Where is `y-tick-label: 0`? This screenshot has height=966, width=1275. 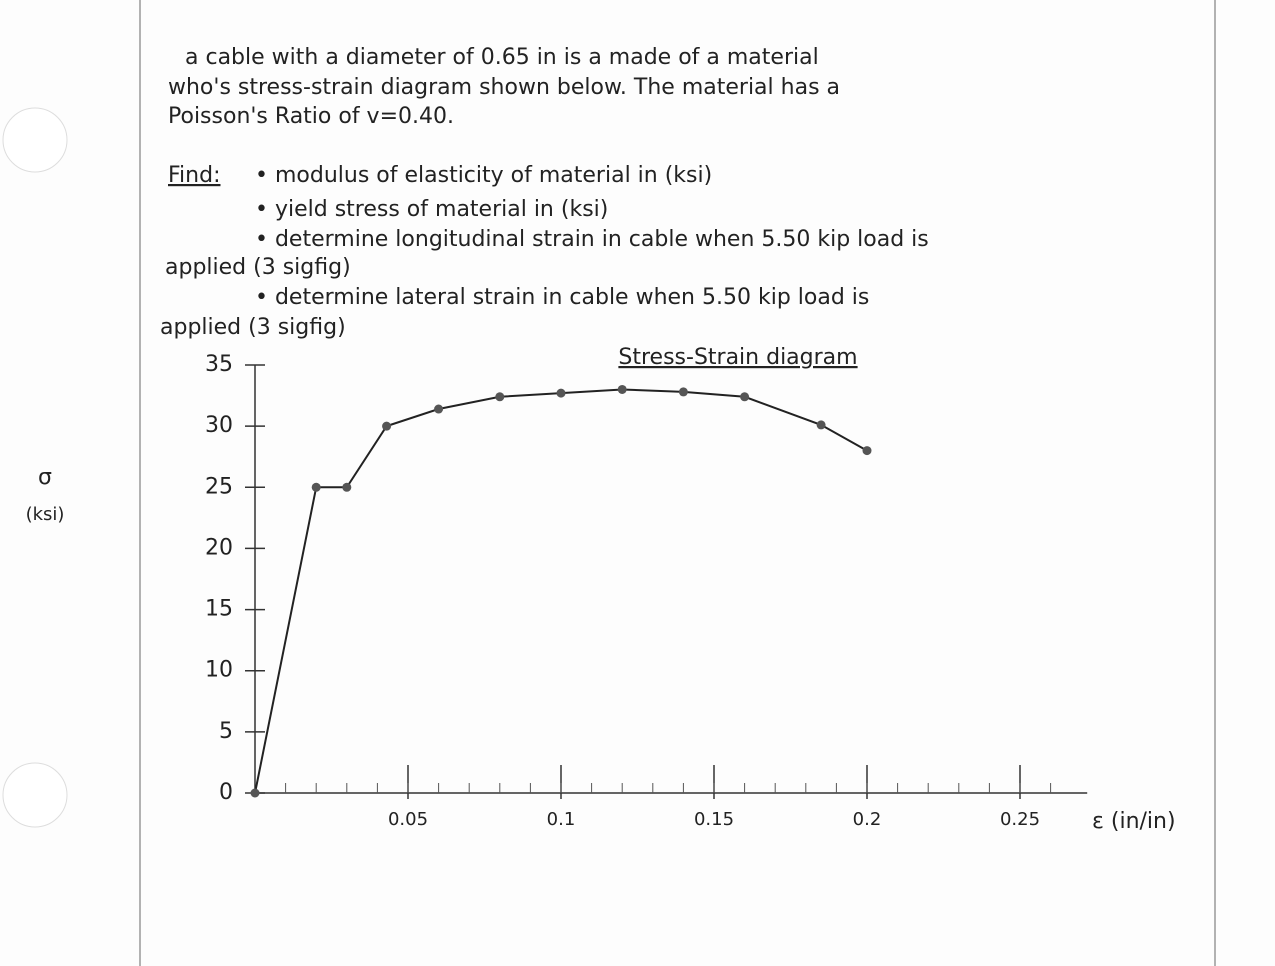
y-tick-label: 0 is located at coordinates (226, 792).